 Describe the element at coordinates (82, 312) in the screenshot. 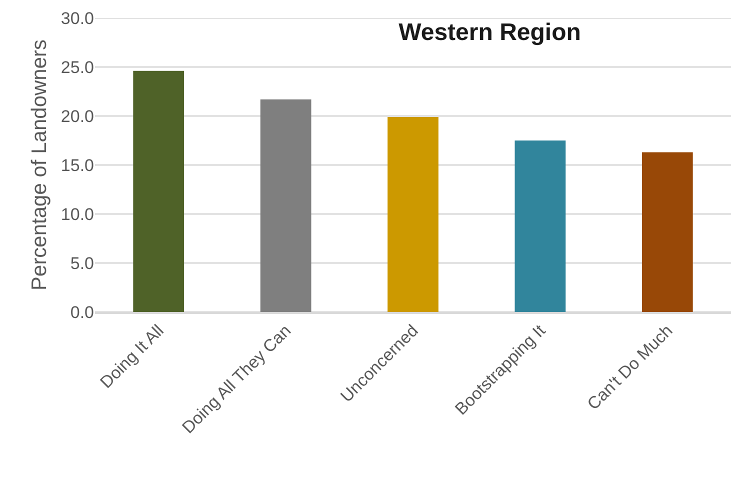

I see `y-tick-label: 0.0` at that location.